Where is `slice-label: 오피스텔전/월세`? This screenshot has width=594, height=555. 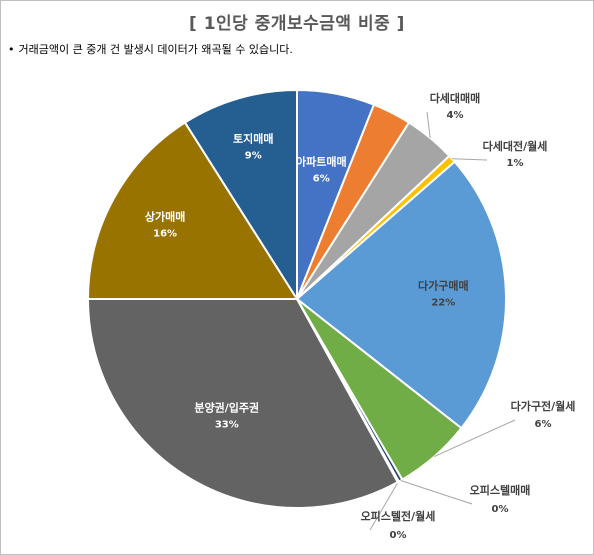
slice-label: 오피스텔전/월세 is located at coordinates (398, 516).